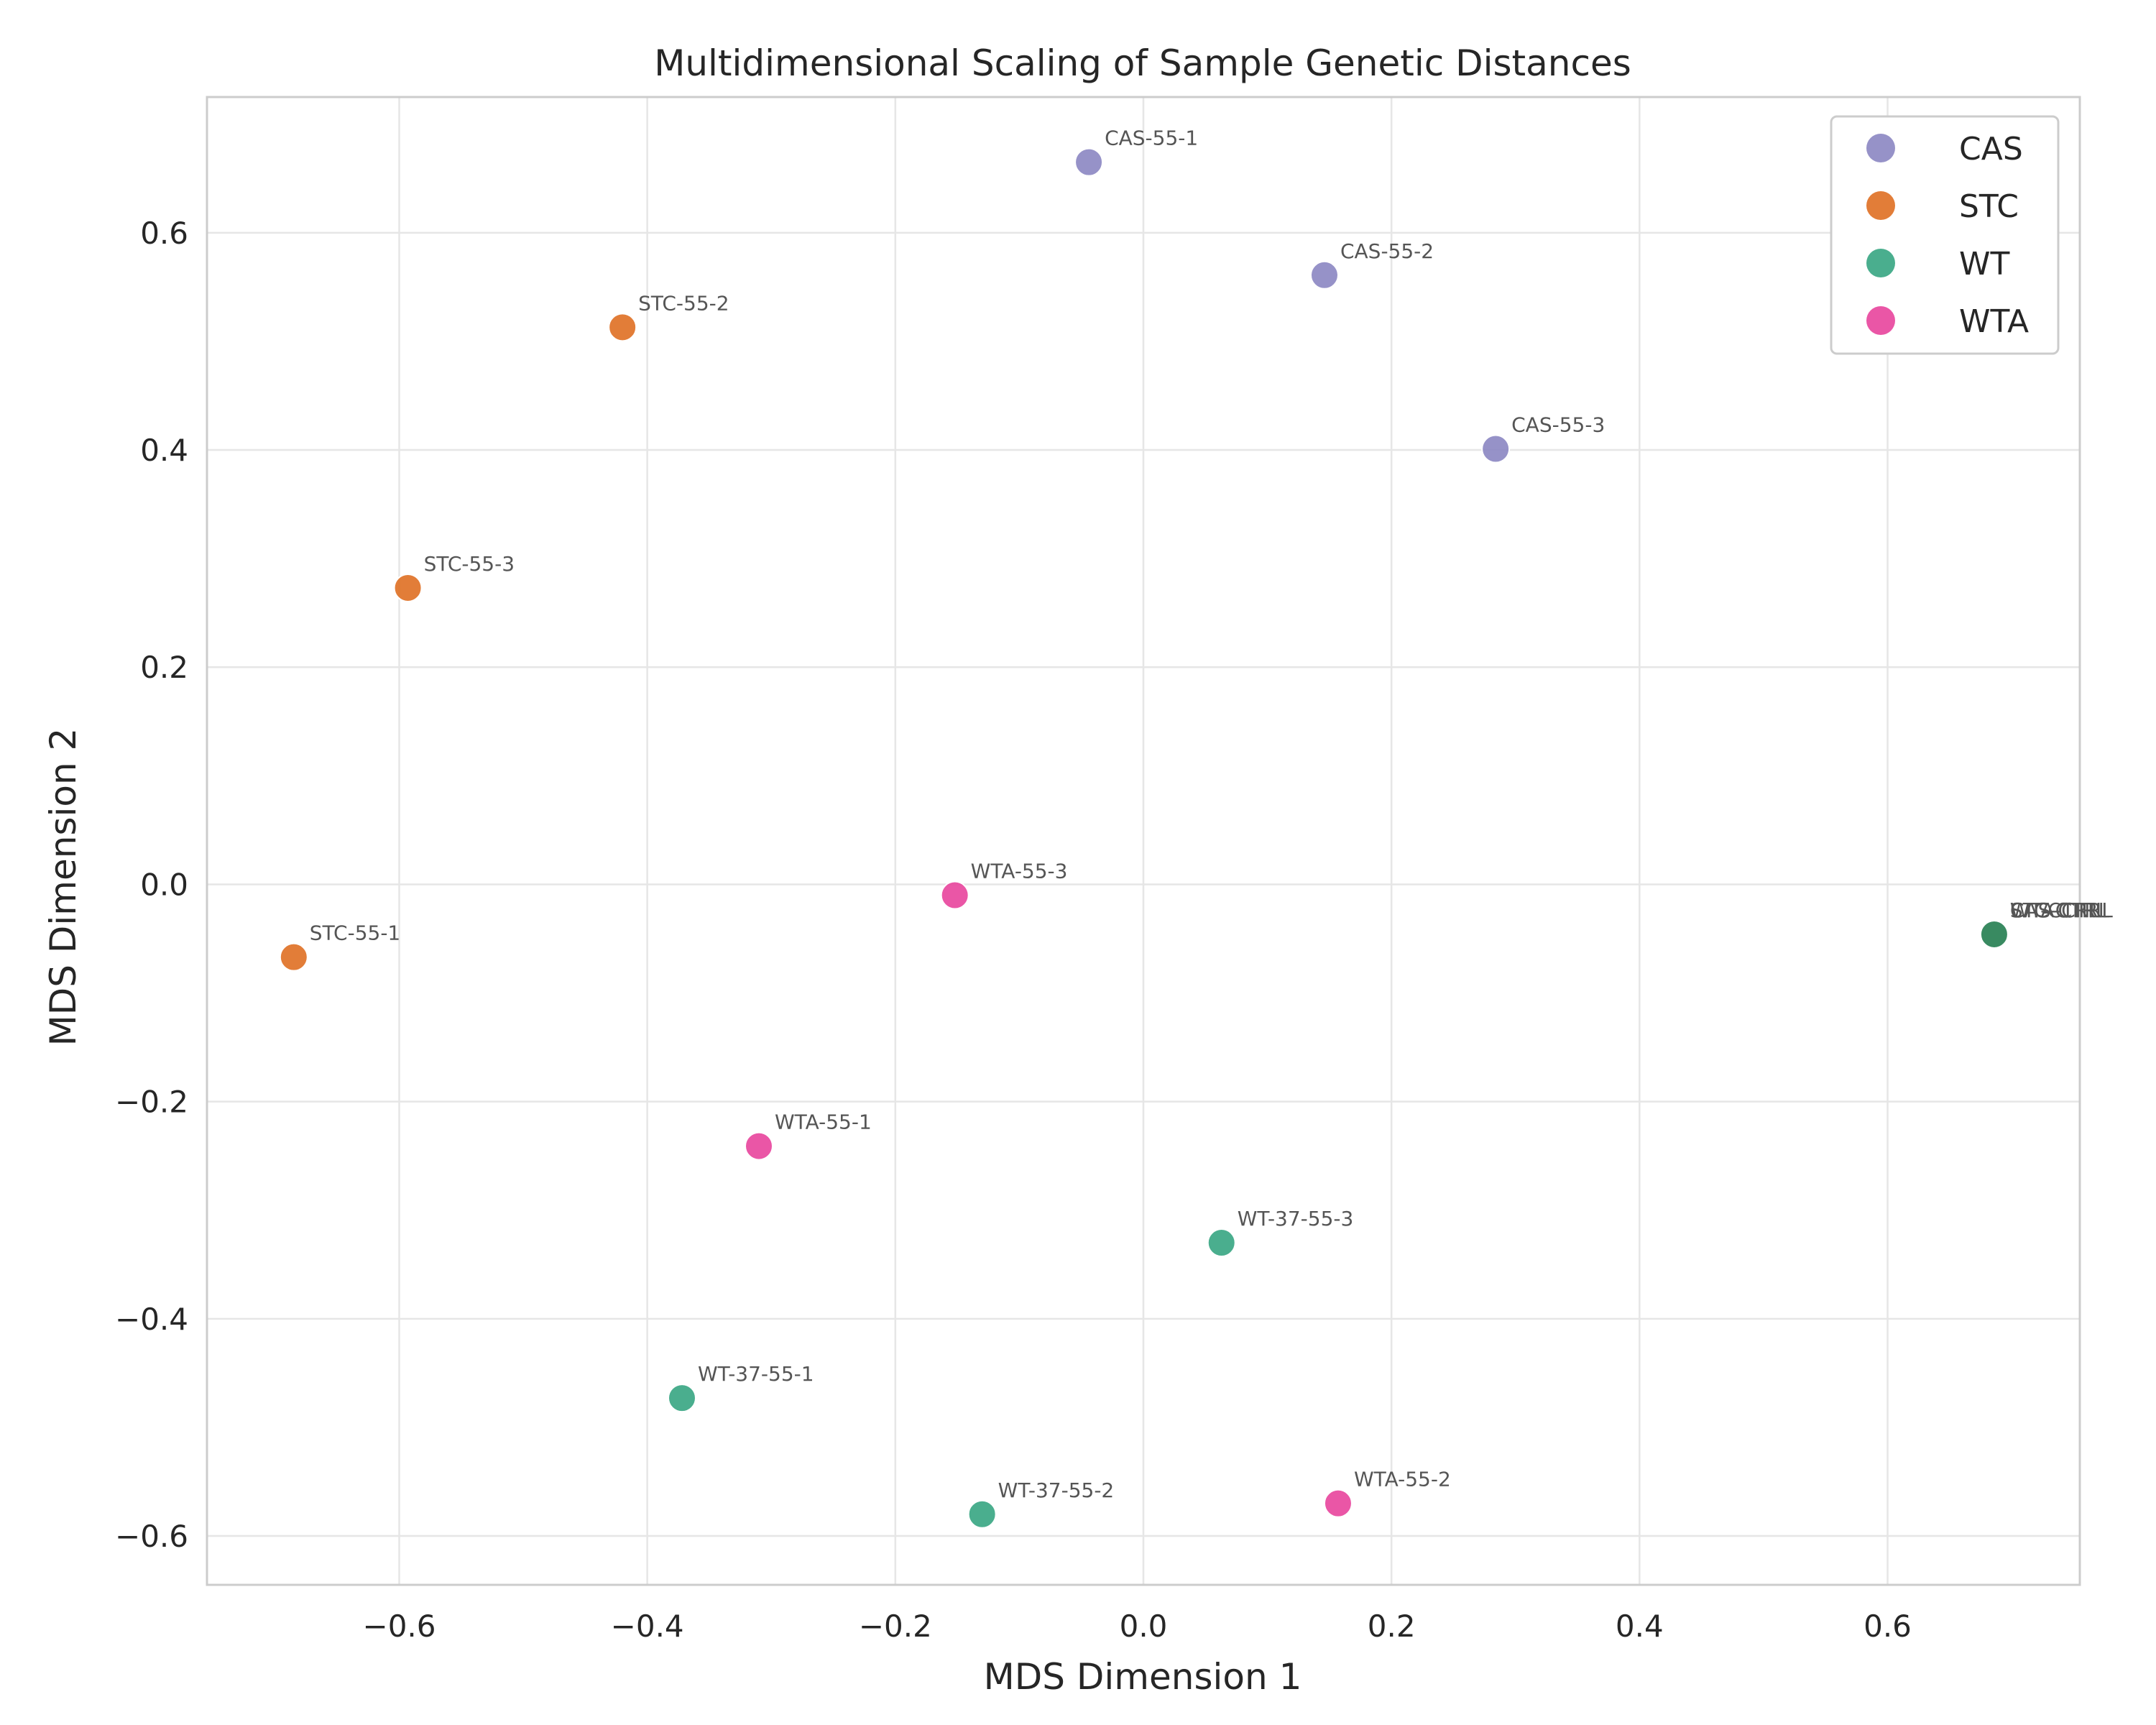 The image size is (2156, 1725). Describe the element at coordinates (1151, 138) in the screenshot. I see `point-label: CAS-55-1` at that location.